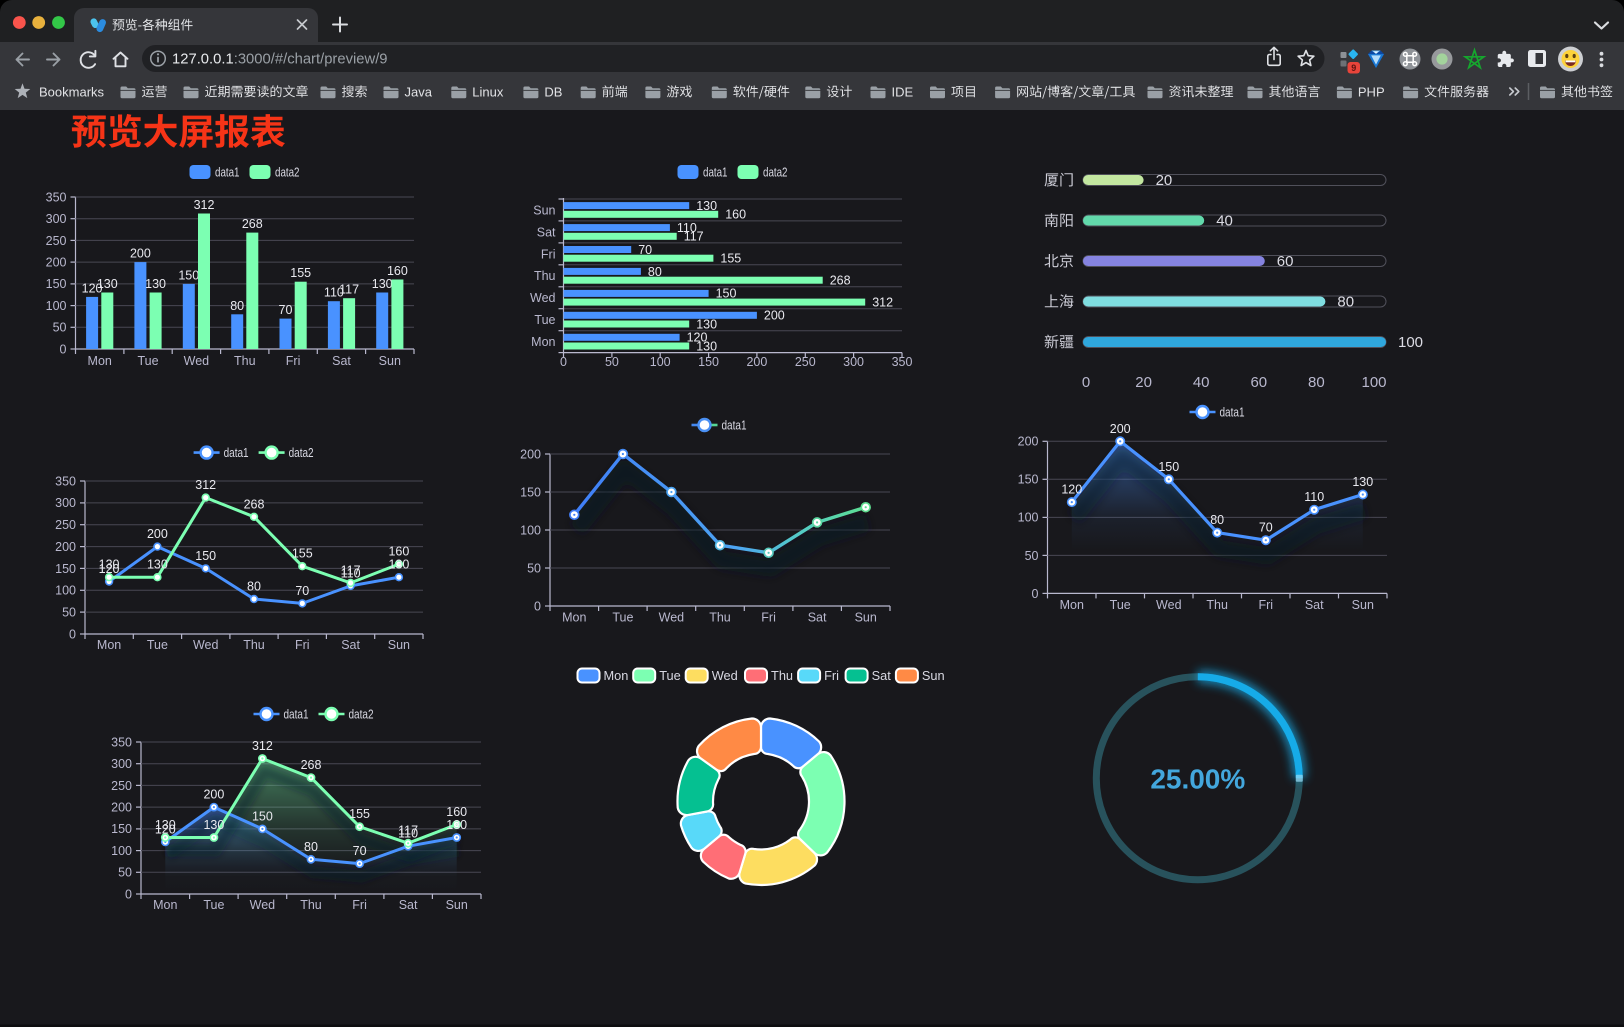  Describe the element at coordinates (553, 92) in the screenshot. I see `svg-text: DB` at that location.